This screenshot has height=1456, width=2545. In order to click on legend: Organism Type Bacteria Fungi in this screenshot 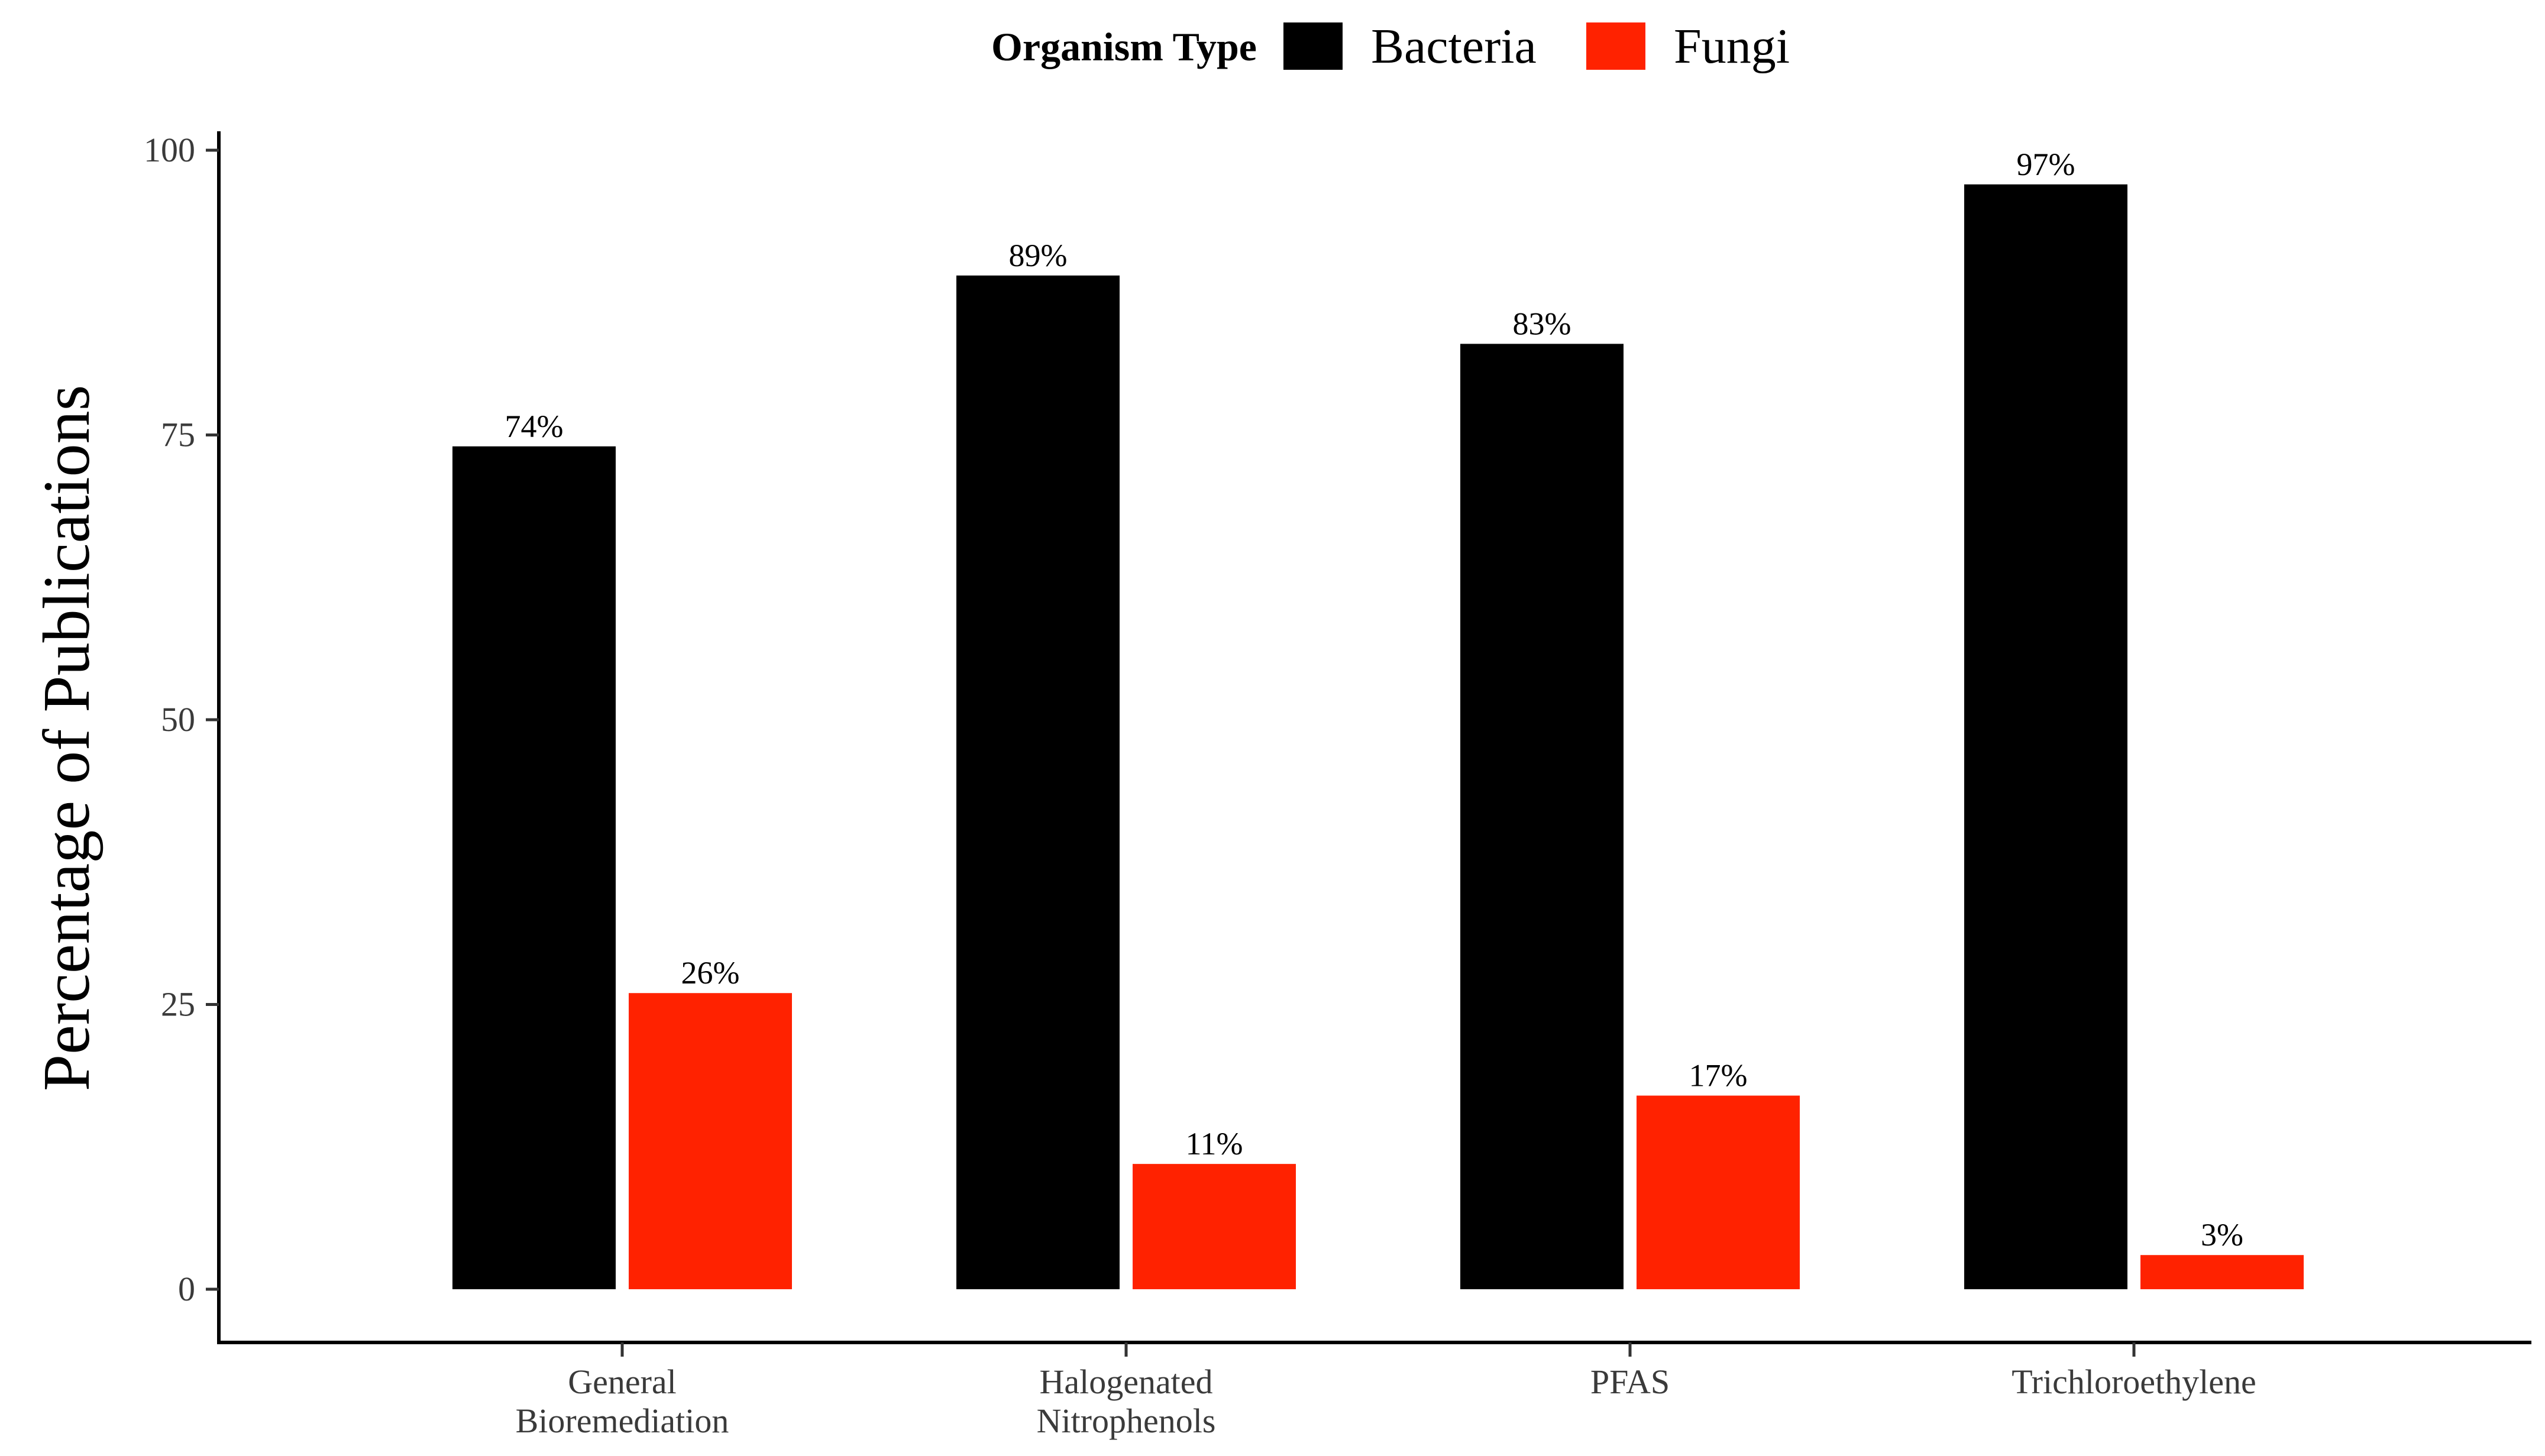, I will do `click(1391, 46)`.